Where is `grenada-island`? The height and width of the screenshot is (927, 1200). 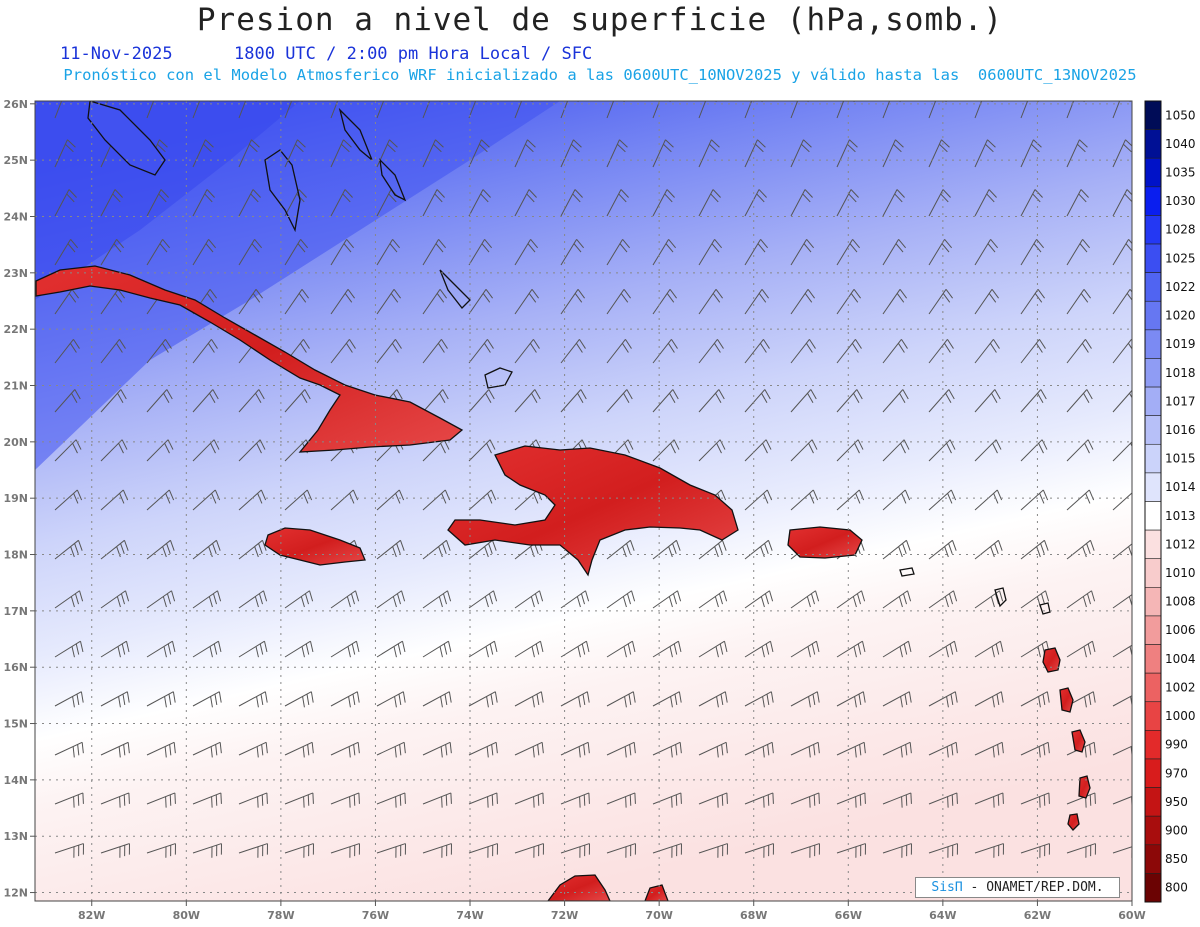
grenada-island is located at coordinates (1073, 822).